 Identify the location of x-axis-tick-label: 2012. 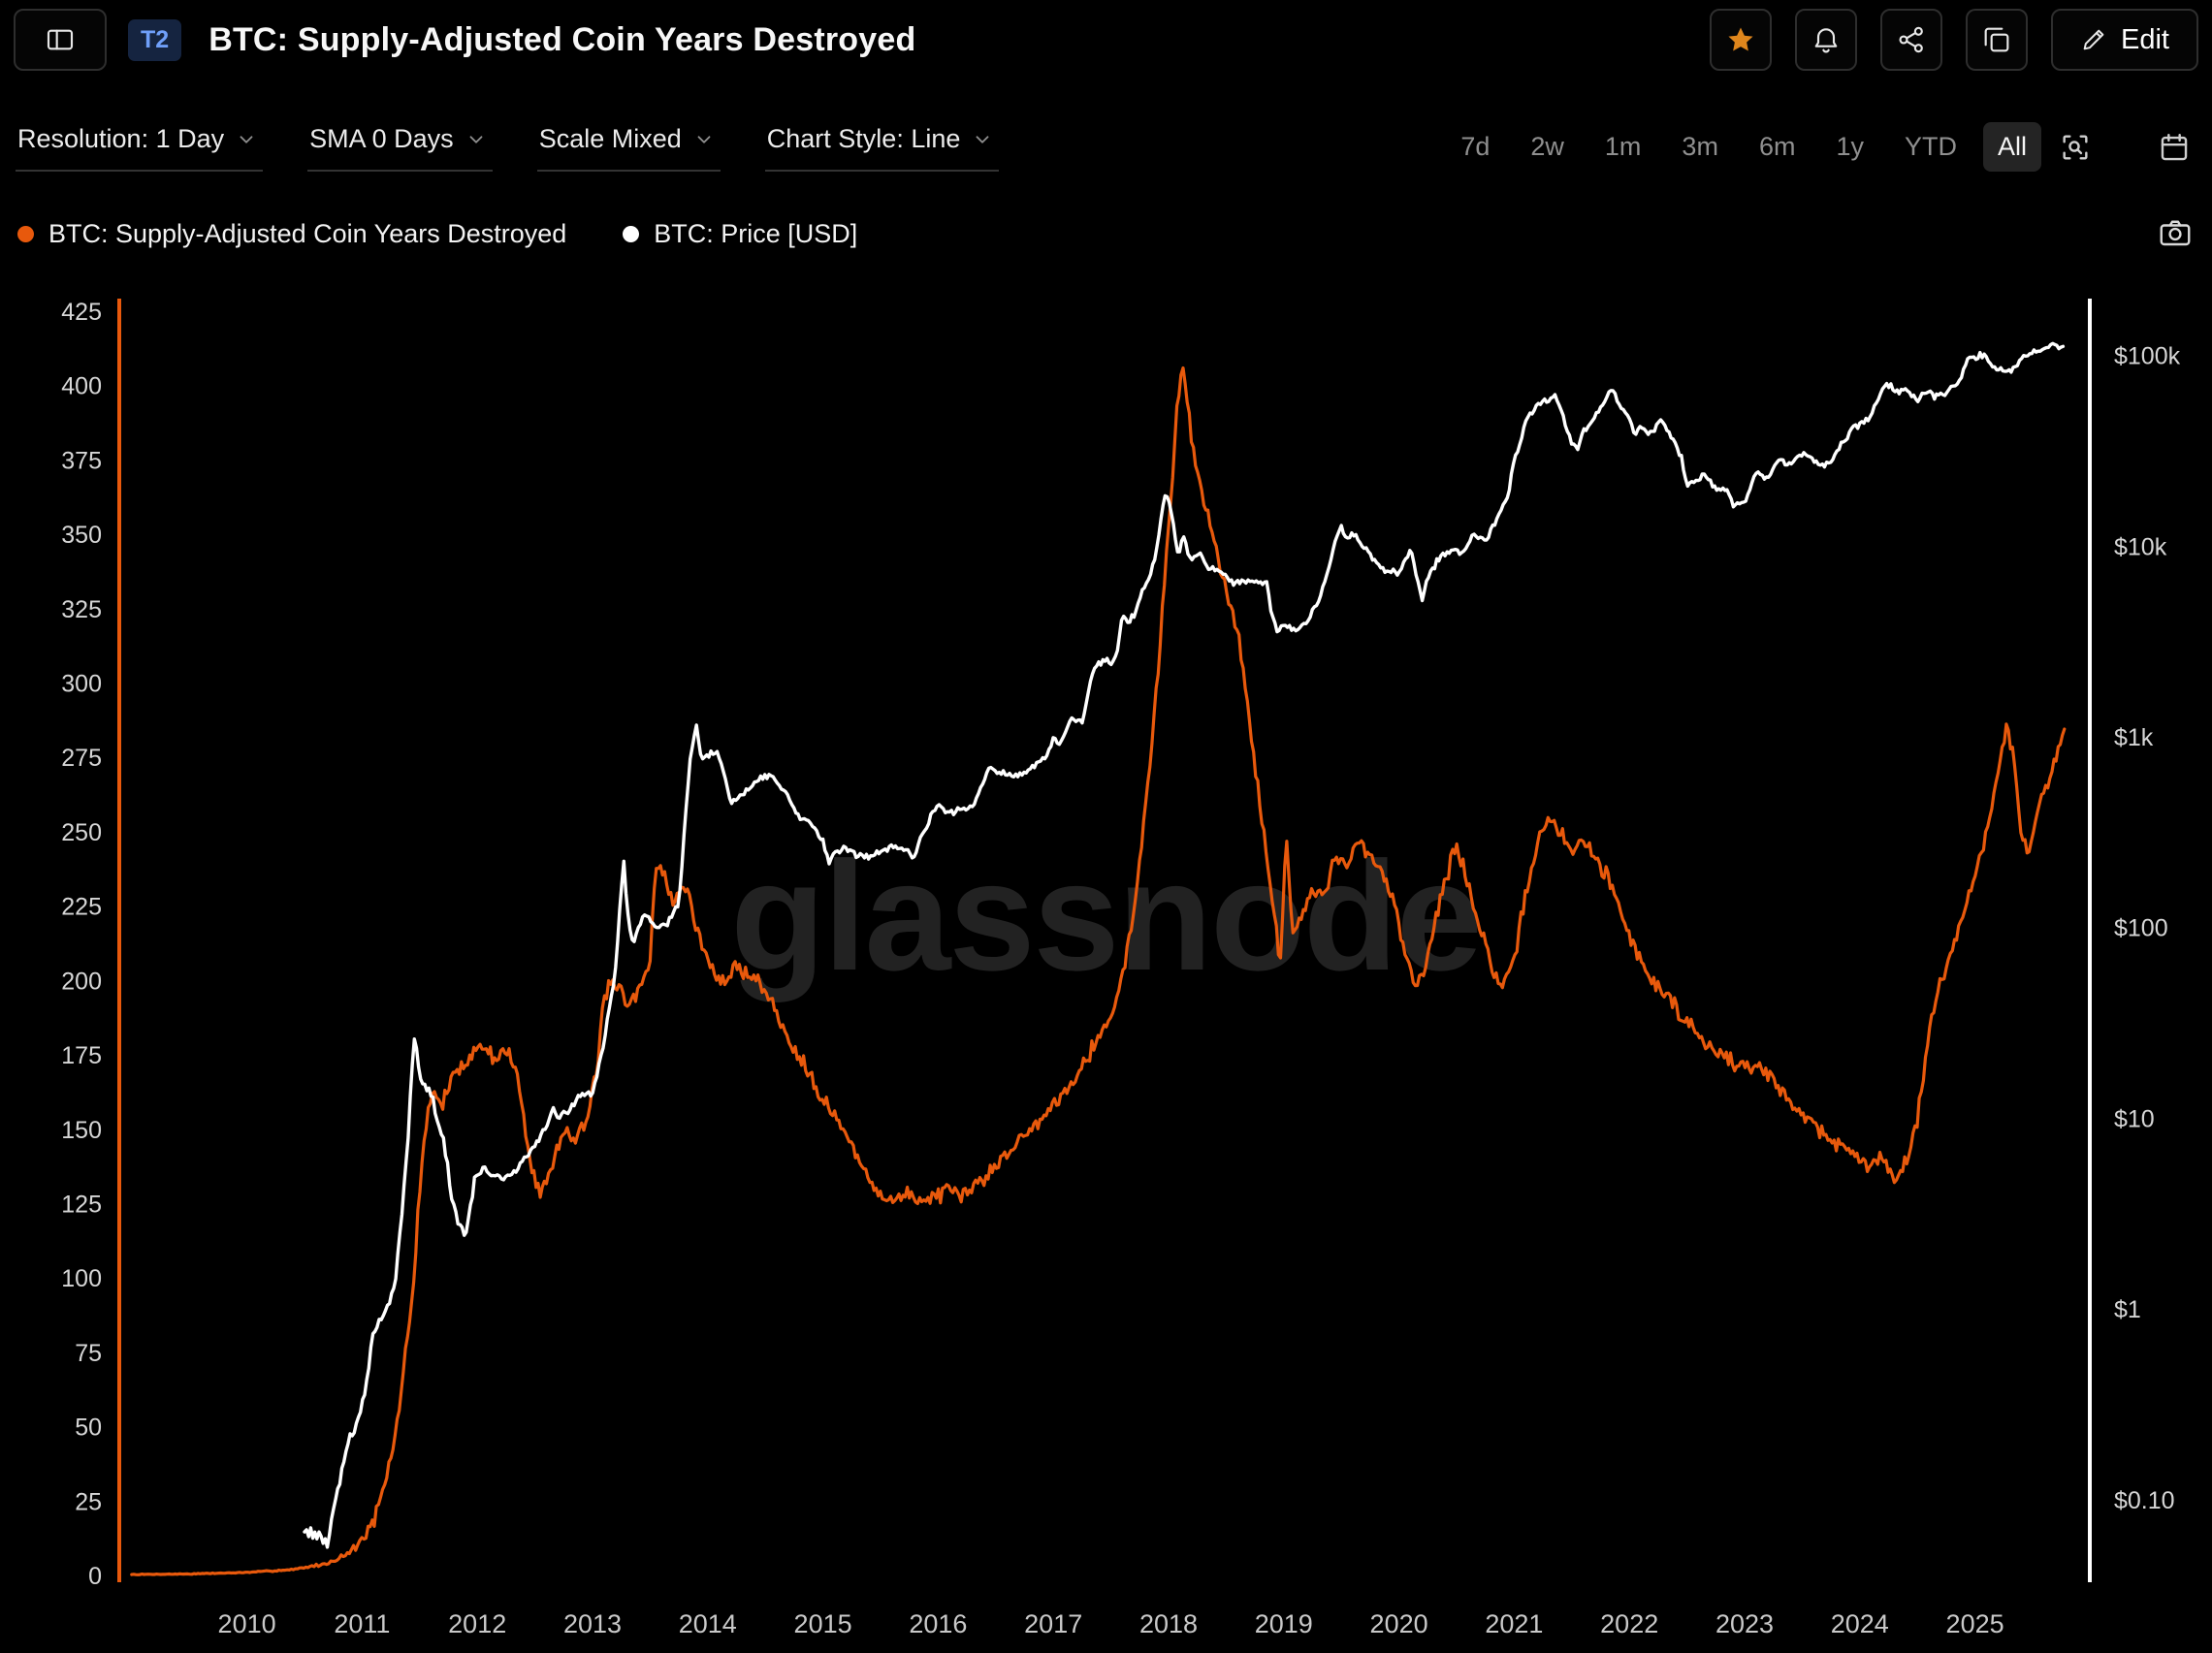
(477, 1624).